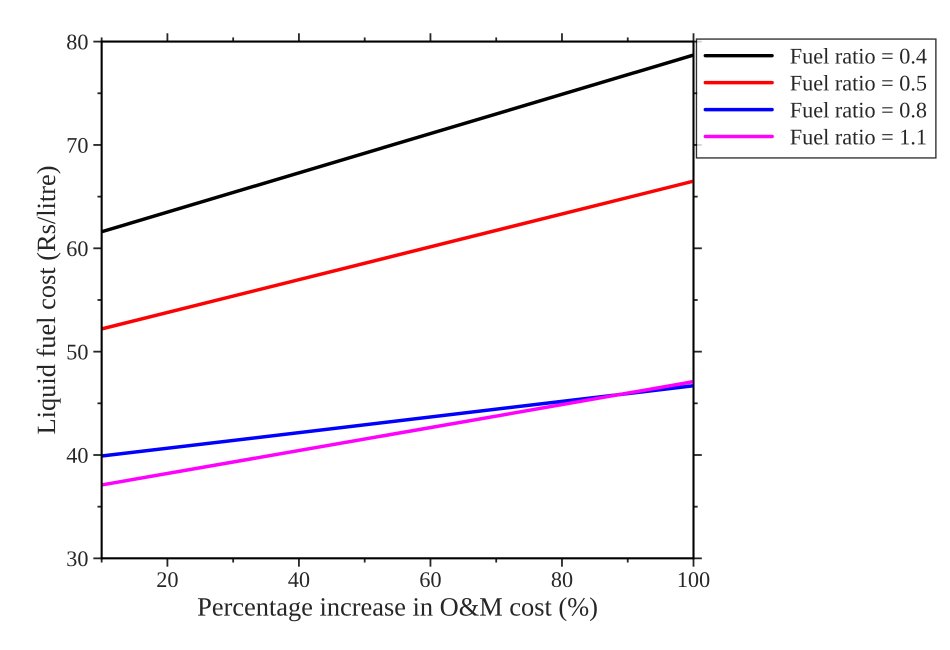  Describe the element at coordinates (858, 56) in the screenshot. I see `legend-label: Fuel ratio = 0.4` at that location.